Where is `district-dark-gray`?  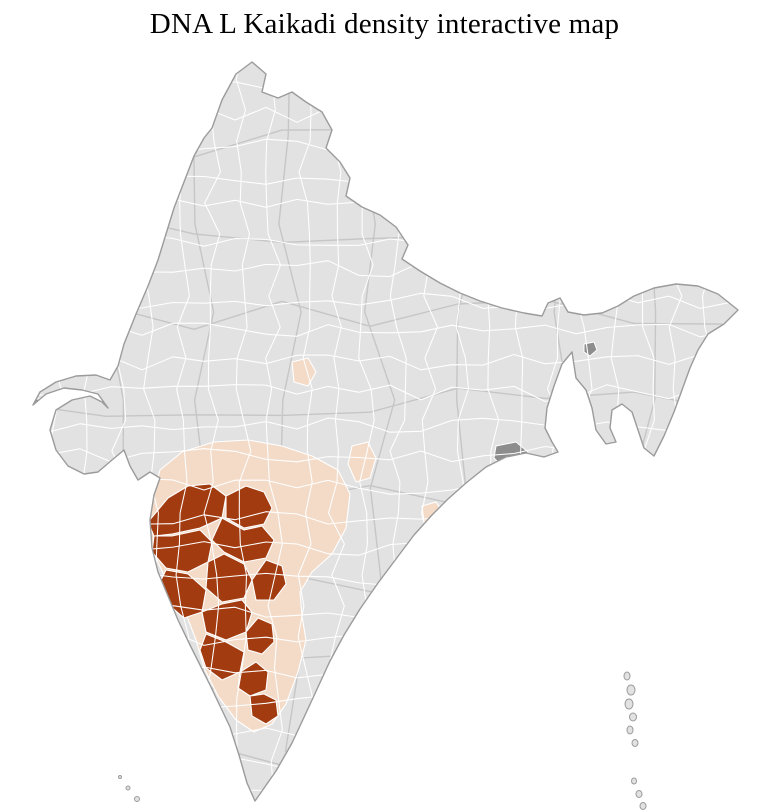
district-dark-gray is located at coordinates (45, 405).